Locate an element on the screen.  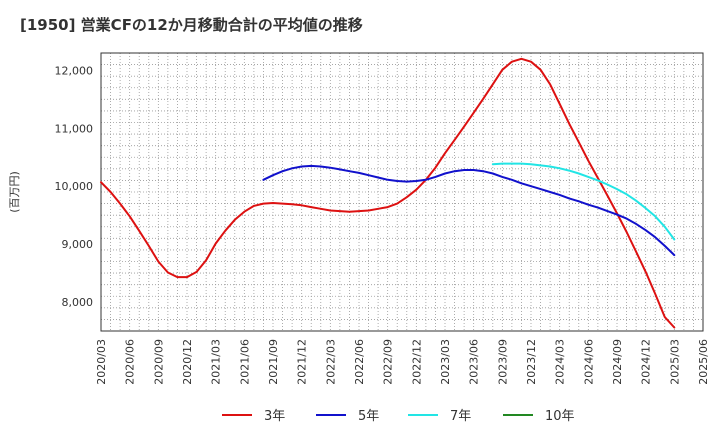
x-tick-label: 2020/09 is located at coordinates (158, 362).